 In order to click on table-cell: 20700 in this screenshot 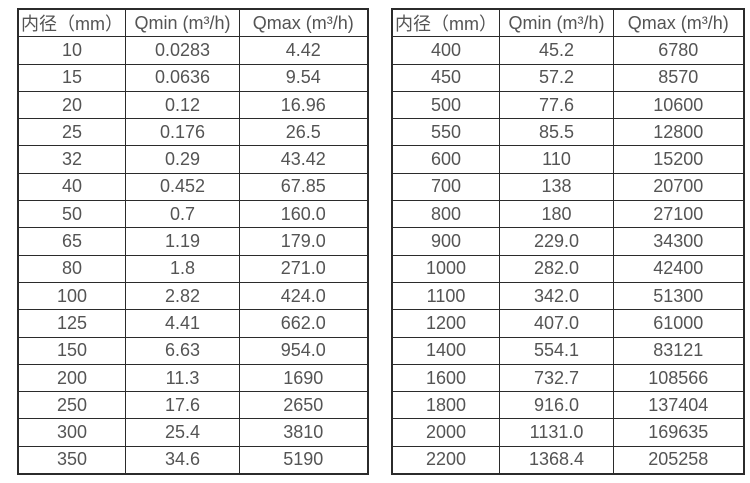, I will do `click(678, 187)`.